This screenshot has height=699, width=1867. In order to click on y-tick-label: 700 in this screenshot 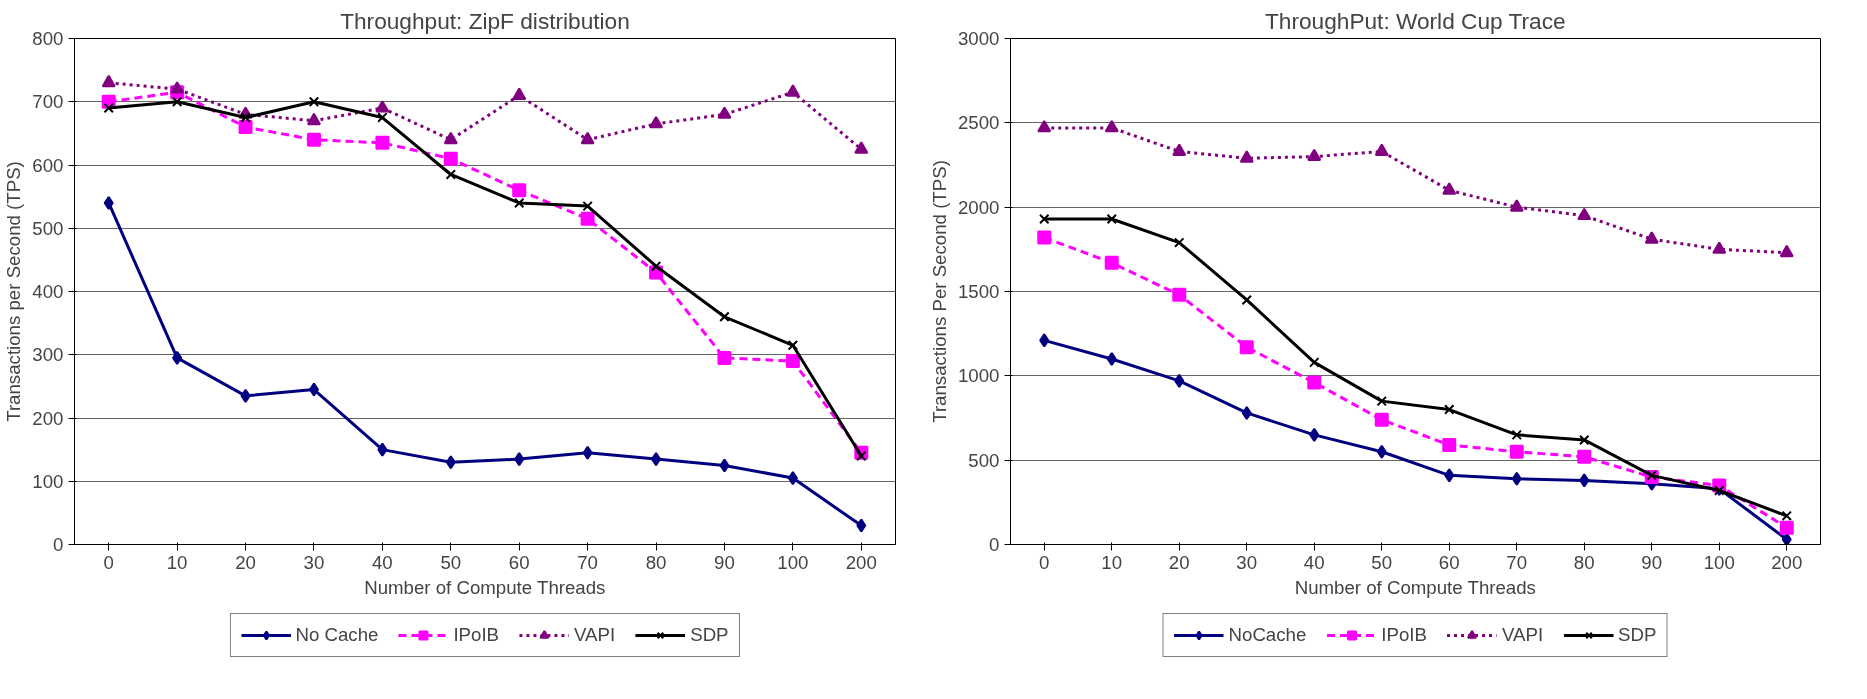, I will do `click(48, 102)`.